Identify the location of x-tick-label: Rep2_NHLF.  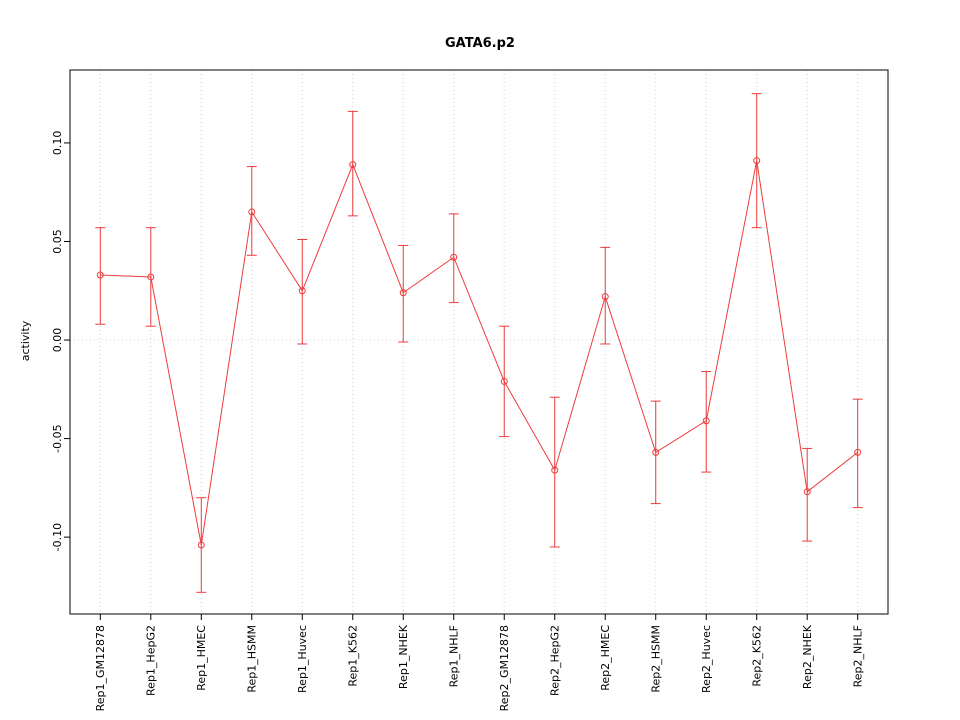
(858, 656).